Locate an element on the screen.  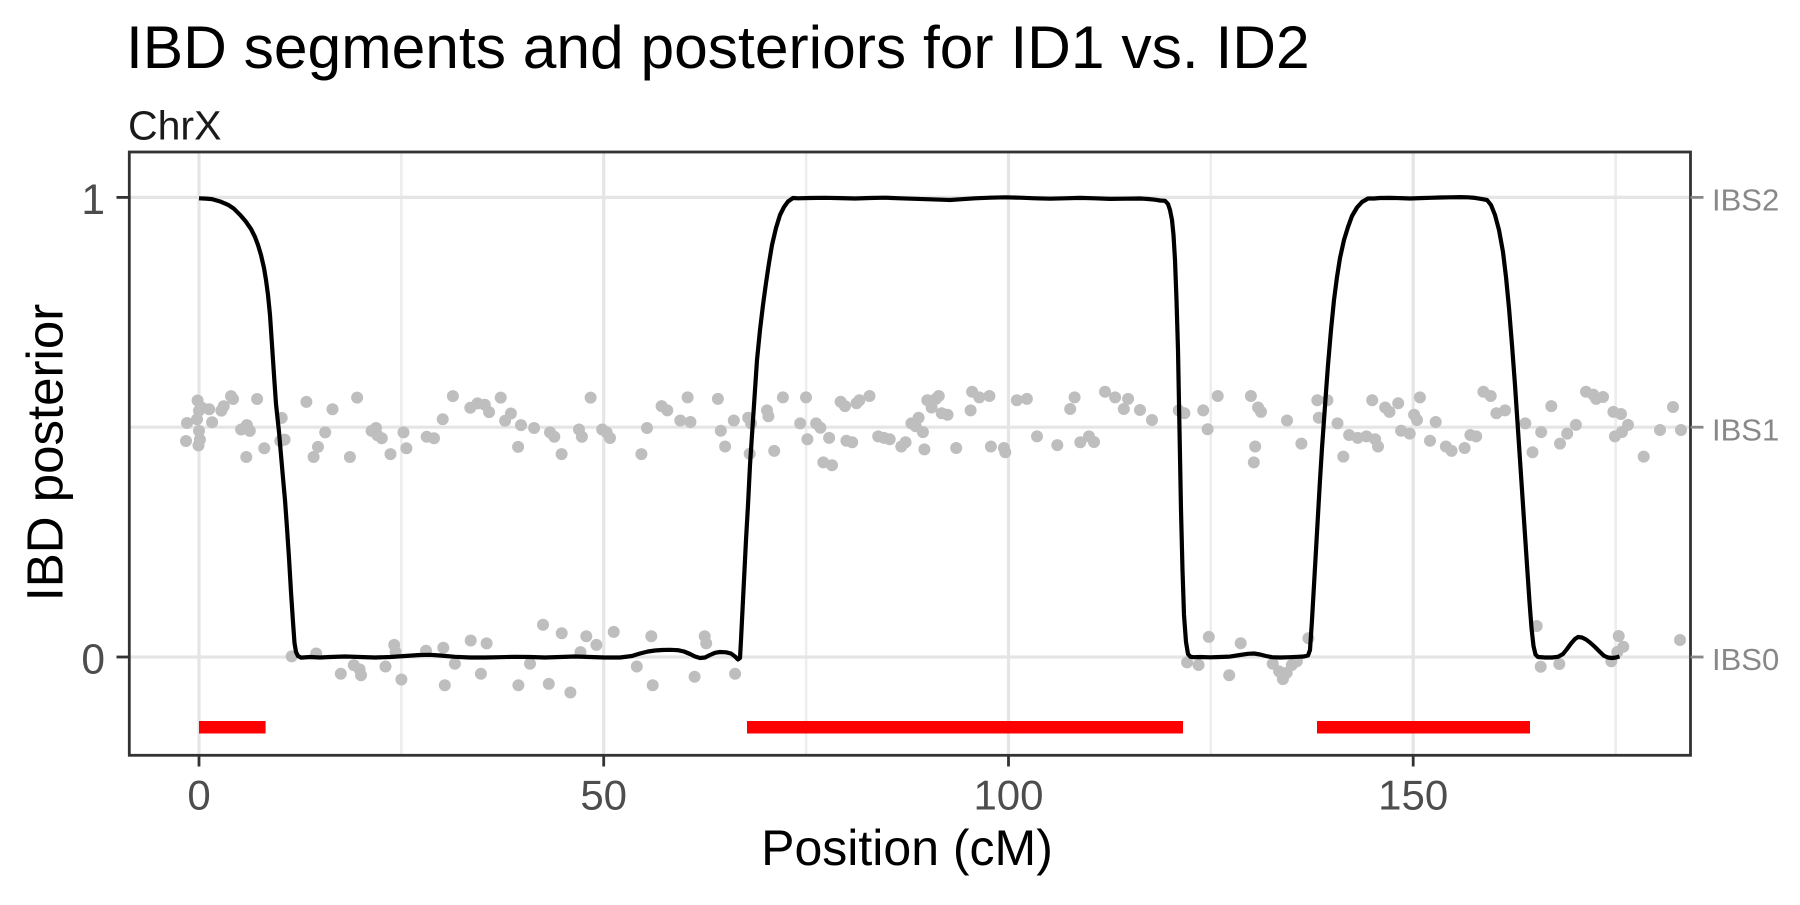
svg-text: IBS2 is located at coordinates (1745, 200).